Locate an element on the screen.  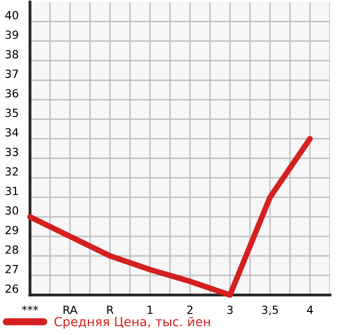
y-tick-label: 29 is located at coordinates (12, 230).